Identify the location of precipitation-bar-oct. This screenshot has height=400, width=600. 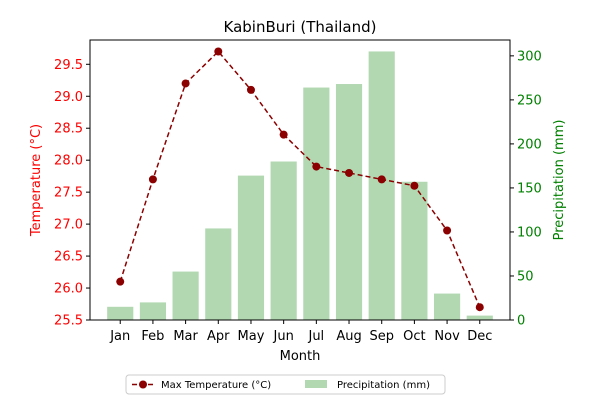
(414, 250).